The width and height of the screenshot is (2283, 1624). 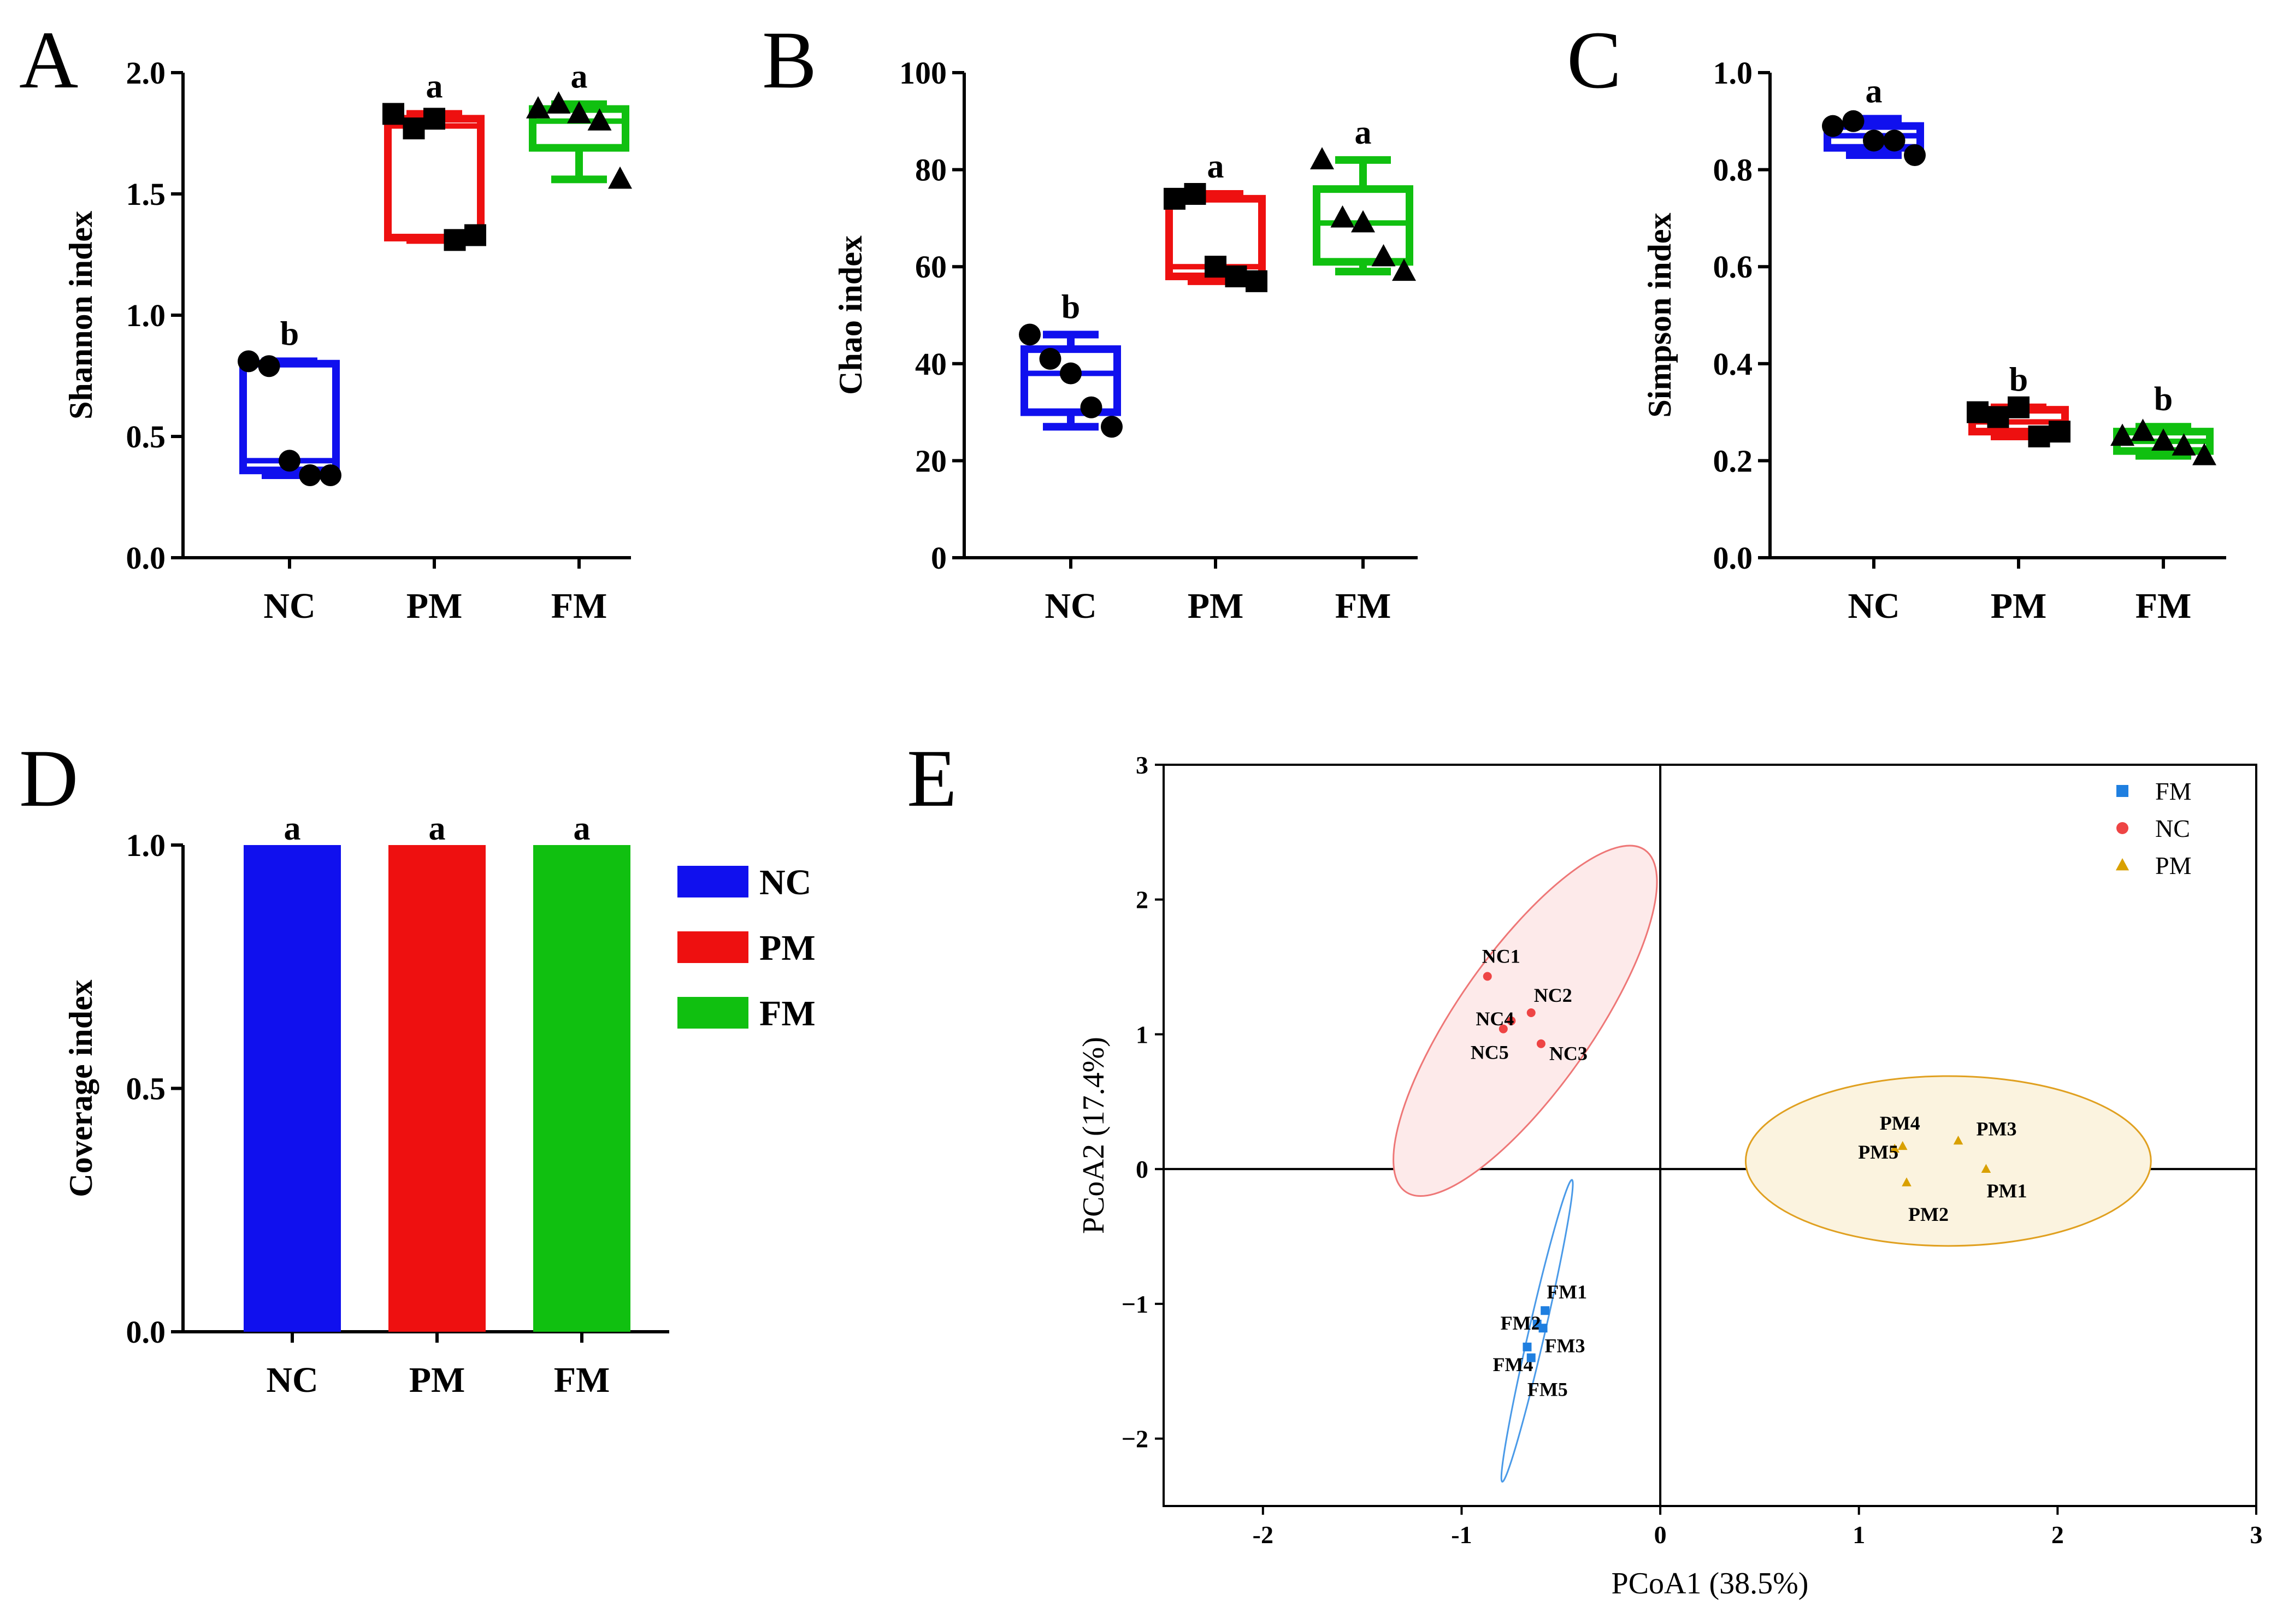 I want to click on y-tick-label: 0.6, so click(x=1733, y=267).